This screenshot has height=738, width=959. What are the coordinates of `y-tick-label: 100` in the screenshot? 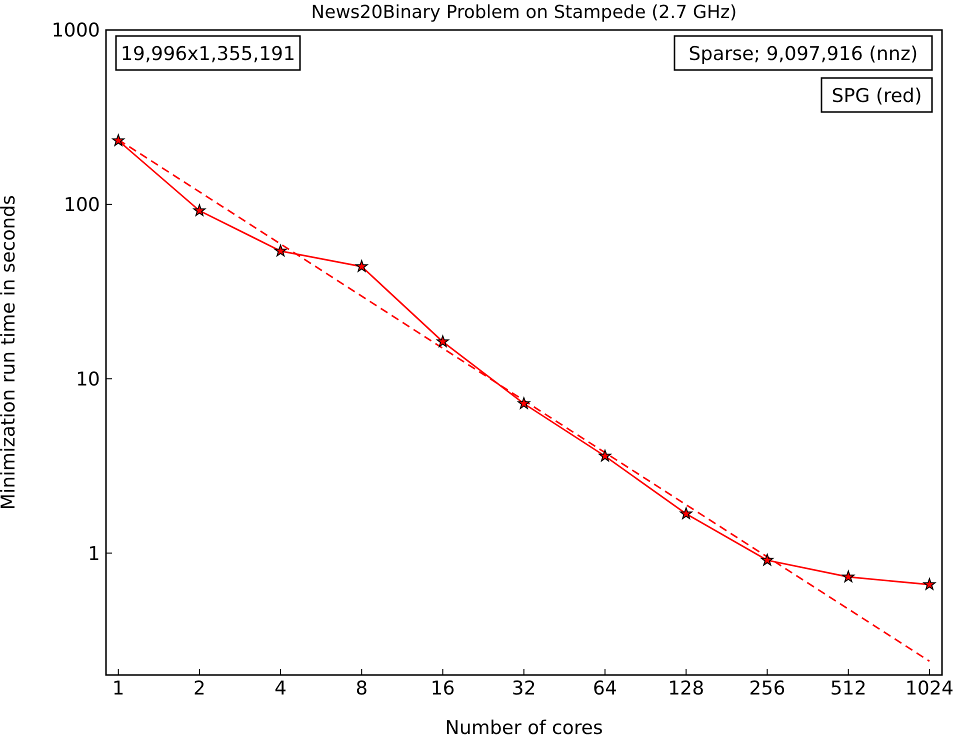 It's located at (82, 205).